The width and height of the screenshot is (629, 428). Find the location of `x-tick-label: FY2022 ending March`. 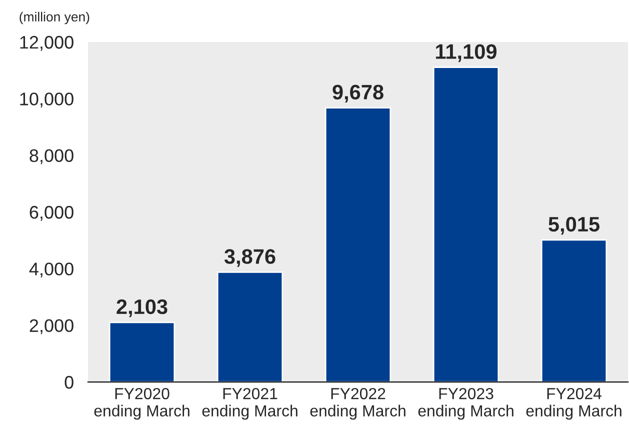

x-tick-label: FY2022 ending March is located at coordinates (358, 404).